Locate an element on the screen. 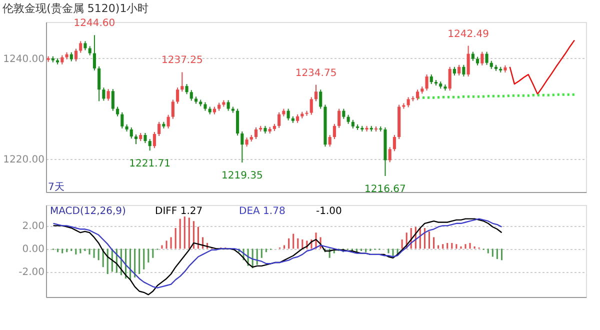  annotation: 1244.60 is located at coordinates (95, 24).